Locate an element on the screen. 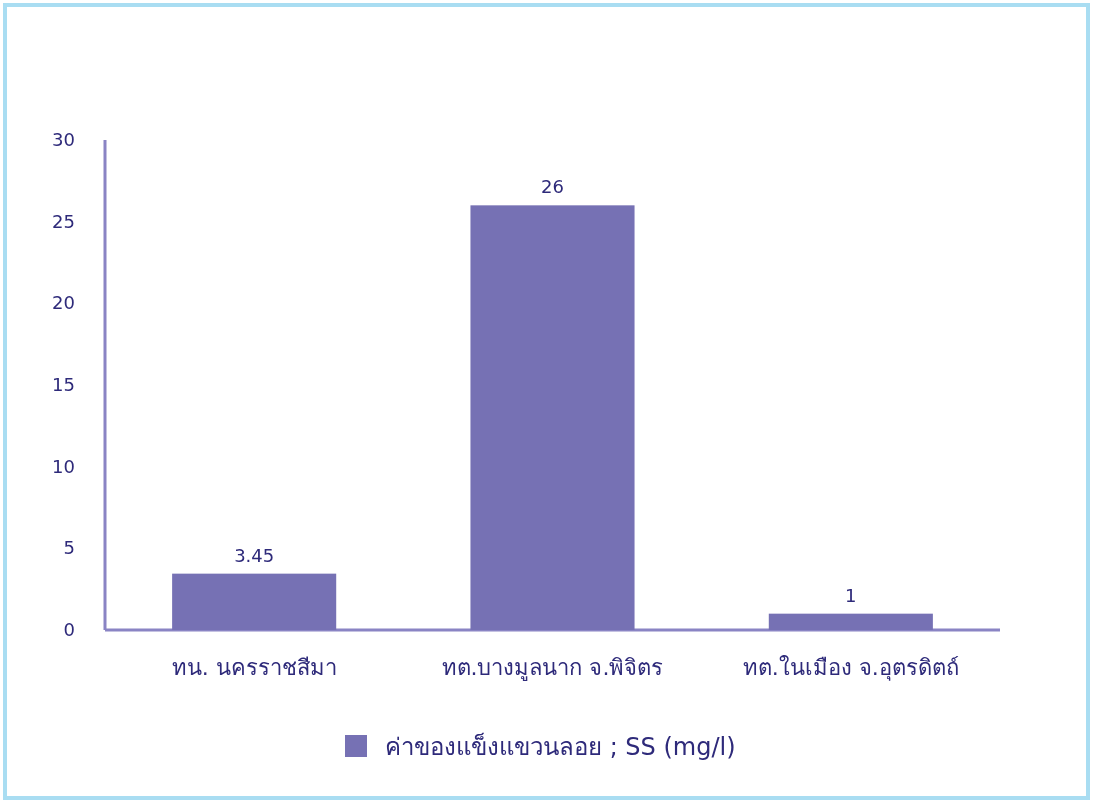  y-tick-label: 25 is located at coordinates (63, 221).